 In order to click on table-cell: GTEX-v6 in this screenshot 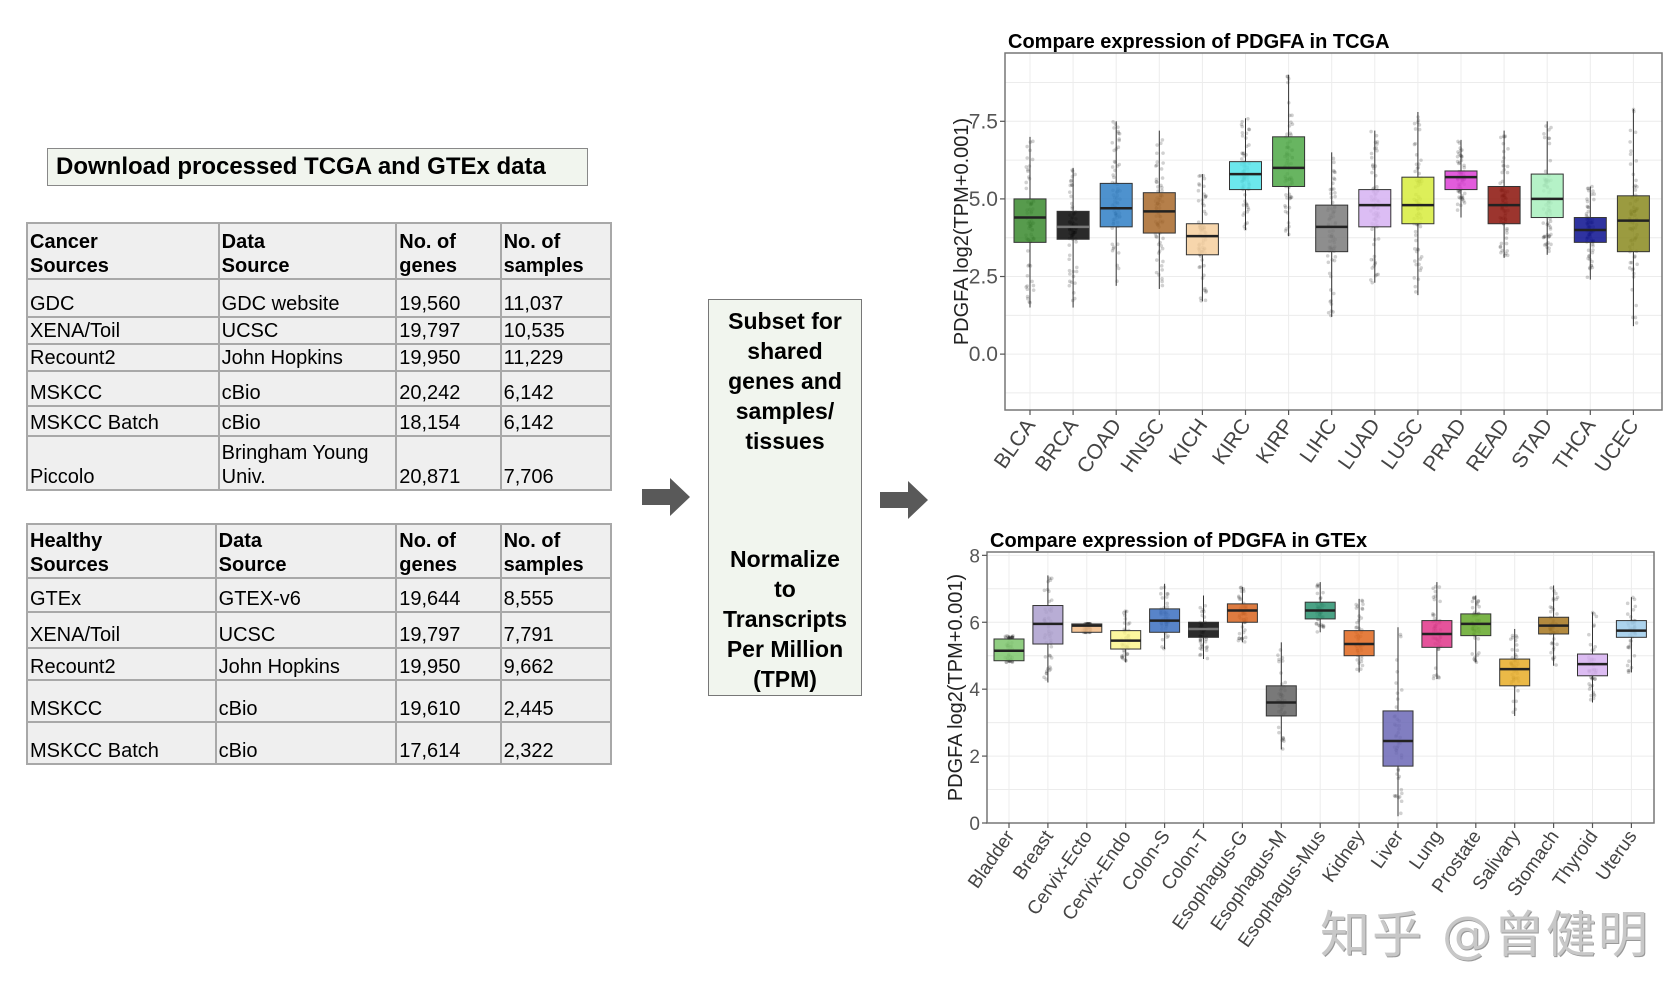, I will do `click(306, 595)`.